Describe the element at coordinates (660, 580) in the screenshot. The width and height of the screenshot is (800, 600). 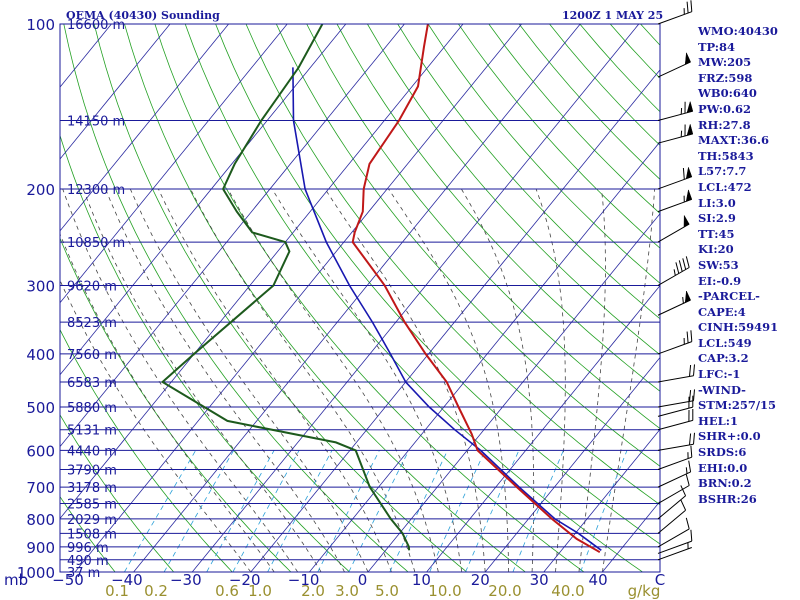
I see `temperature-unit-label: C` at that location.